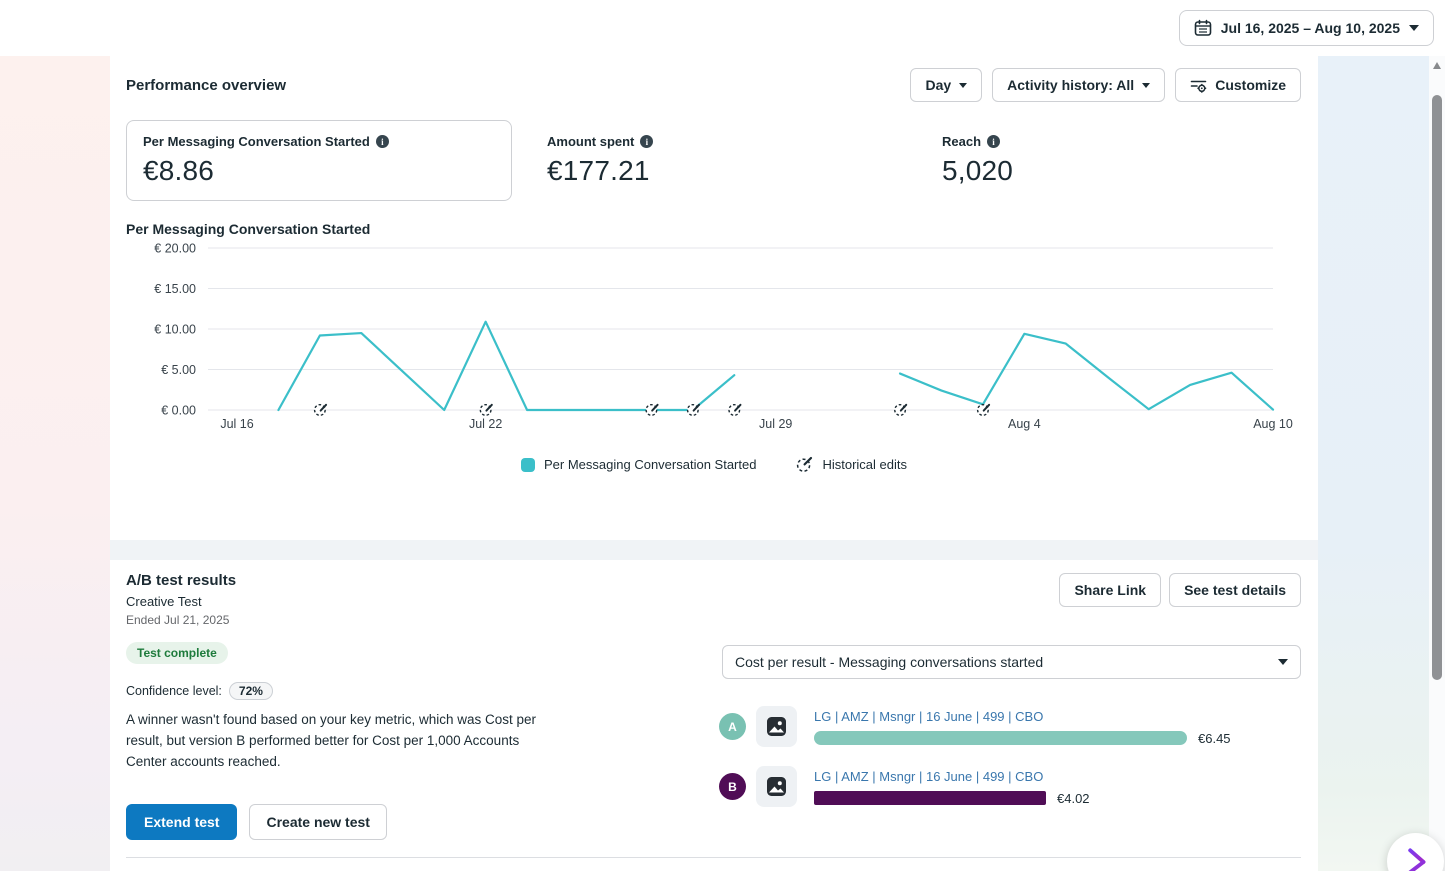 The width and height of the screenshot is (1445, 871). I want to click on y-tick-label: € 20.00, so click(175, 249).